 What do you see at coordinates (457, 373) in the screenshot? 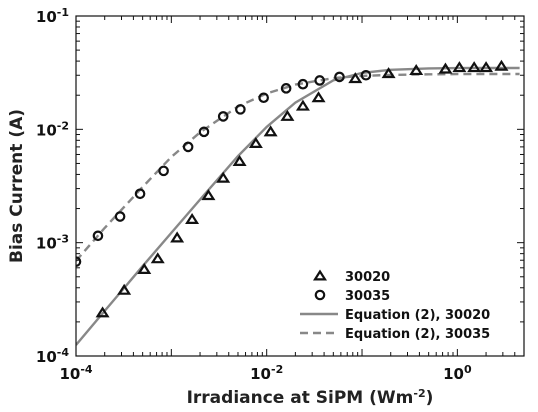
I see `x-tick-label: 100` at bounding box center [457, 373].